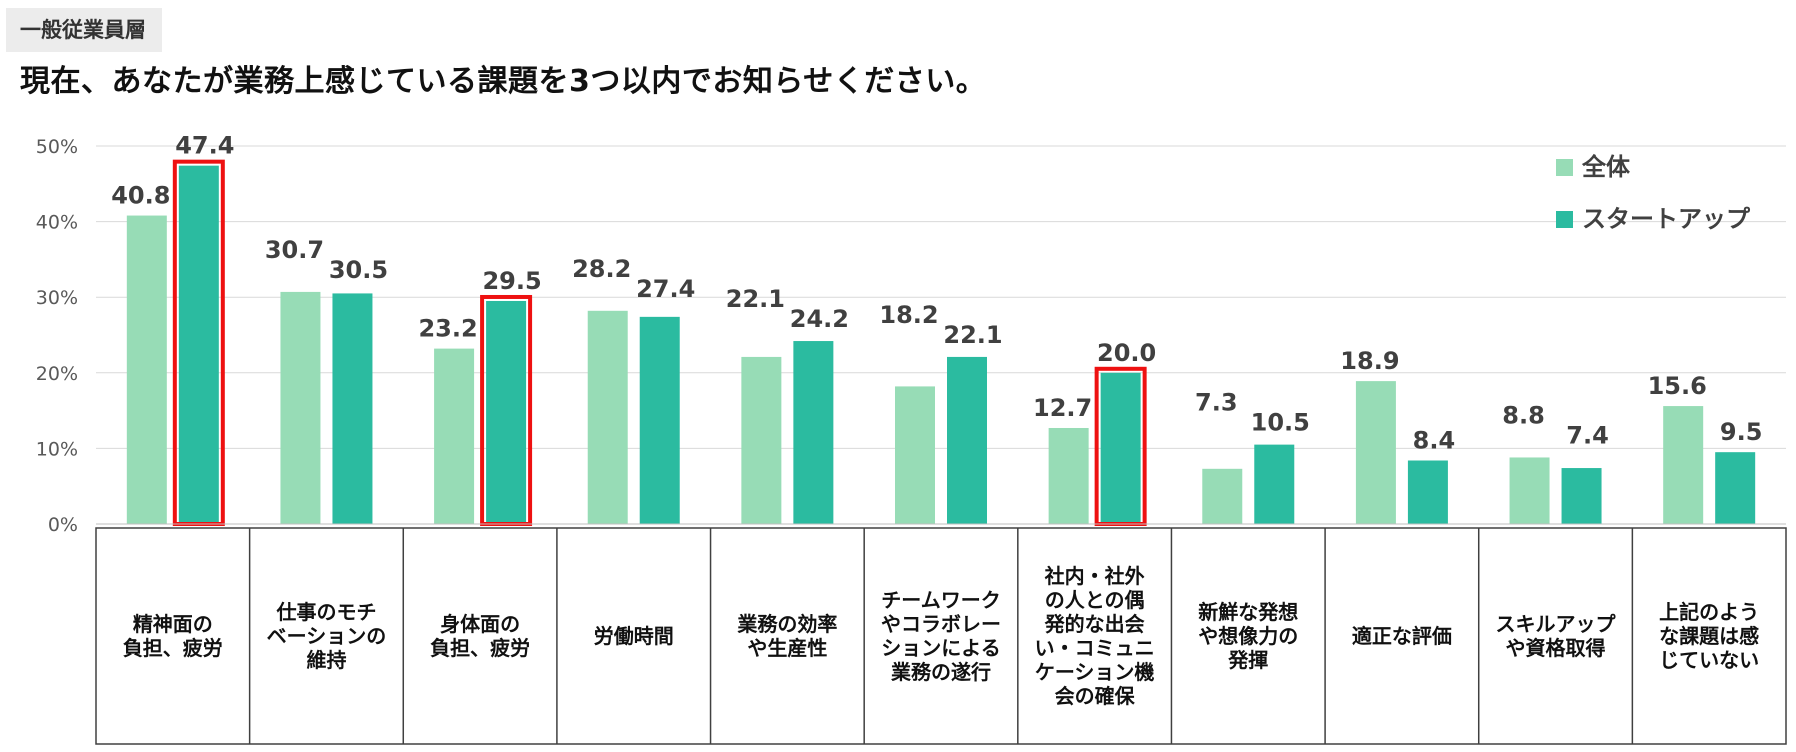  I want to click on y-tick-label: 20%, so click(57, 374).